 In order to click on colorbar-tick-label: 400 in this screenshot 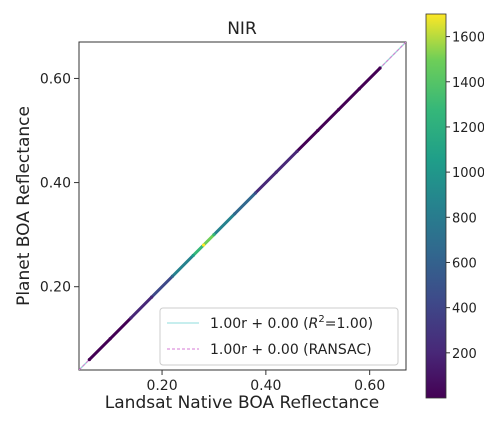, I will do `click(464, 309)`.